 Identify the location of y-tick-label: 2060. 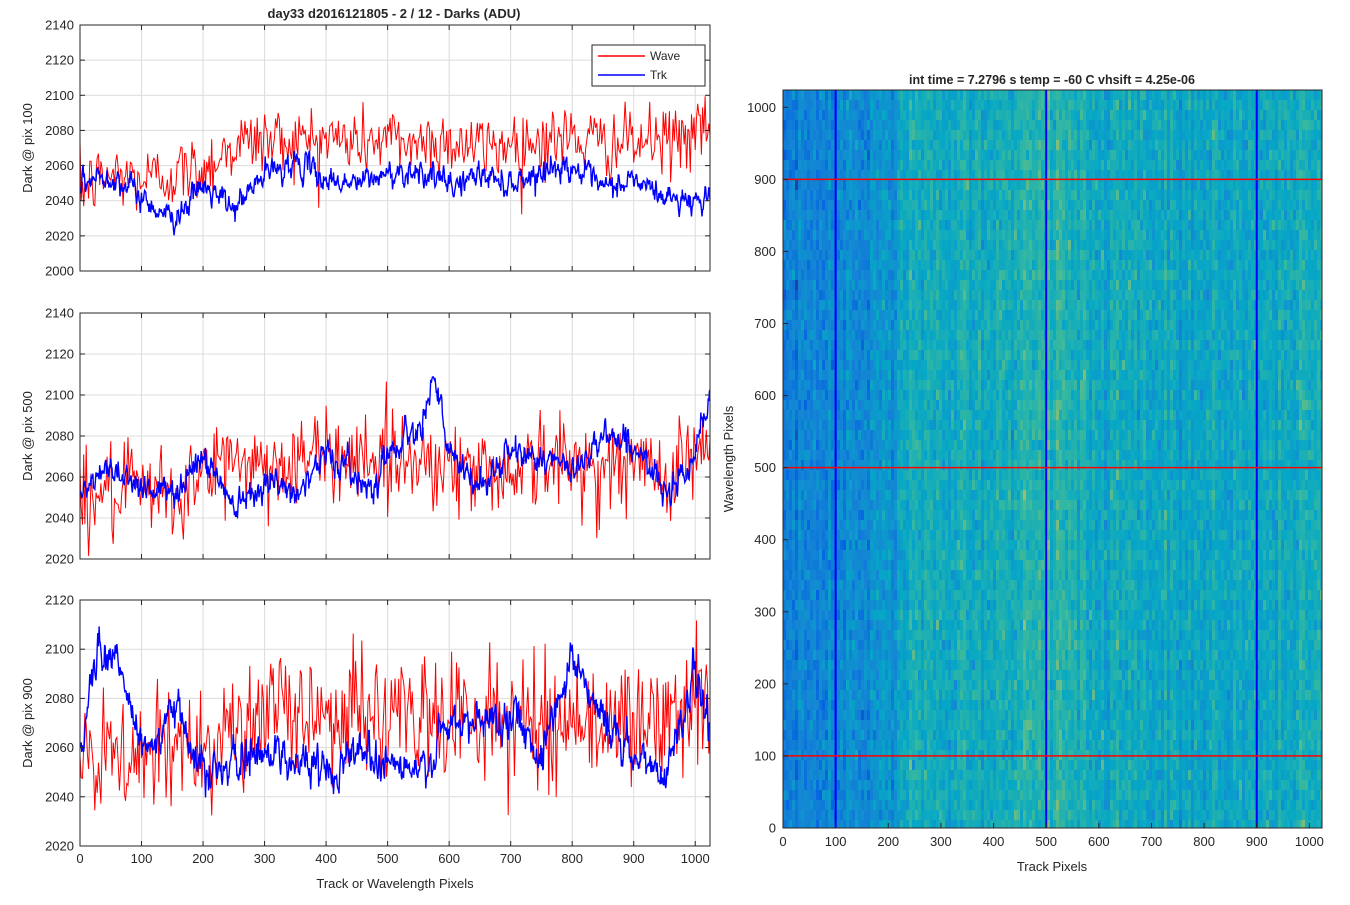
(59, 477).